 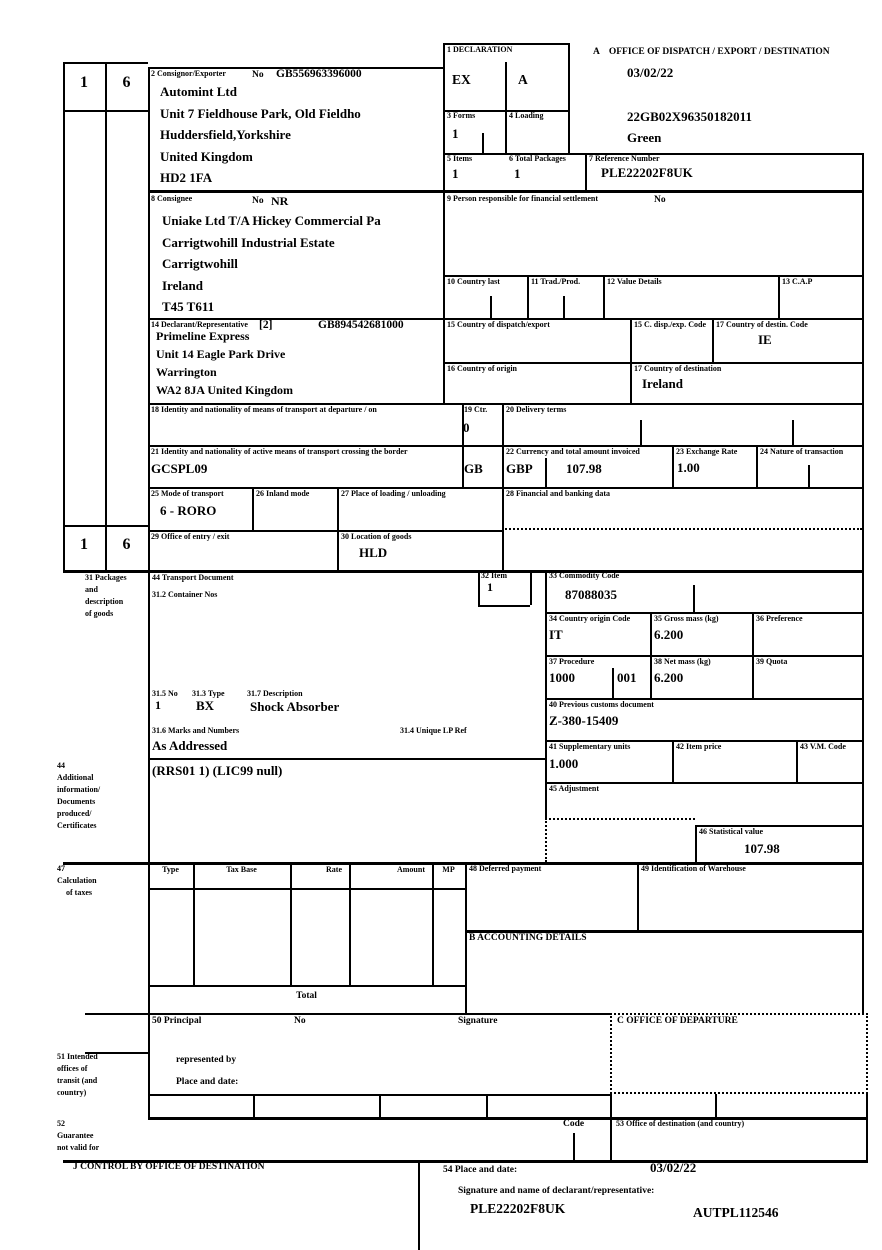 What do you see at coordinates (546, 840) in the screenshot?
I see `dotted-line` at bounding box center [546, 840].